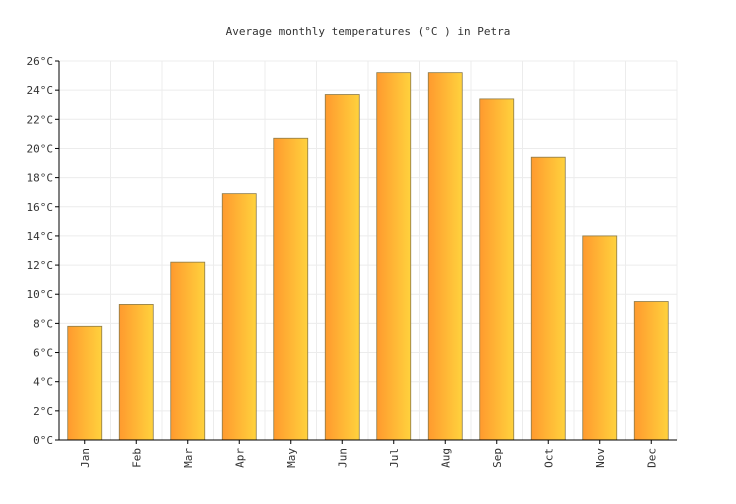 The image size is (736, 504). What do you see at coordinates (600, 458) in the screenshot?
I see `x-tick-label: Nov` at bounding box center [600, 458].